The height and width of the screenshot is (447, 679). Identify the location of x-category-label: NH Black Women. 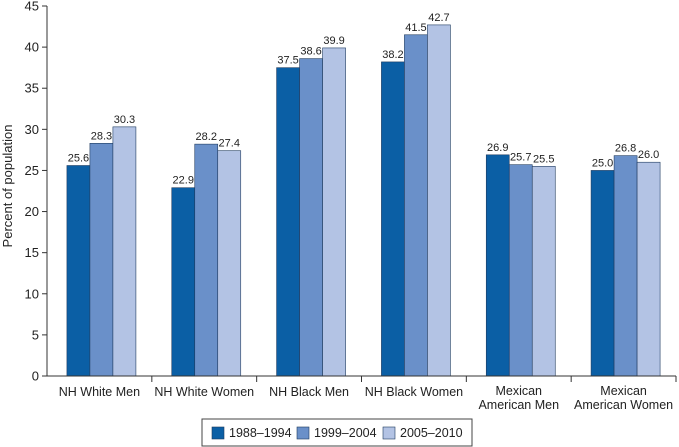
(414, 392).